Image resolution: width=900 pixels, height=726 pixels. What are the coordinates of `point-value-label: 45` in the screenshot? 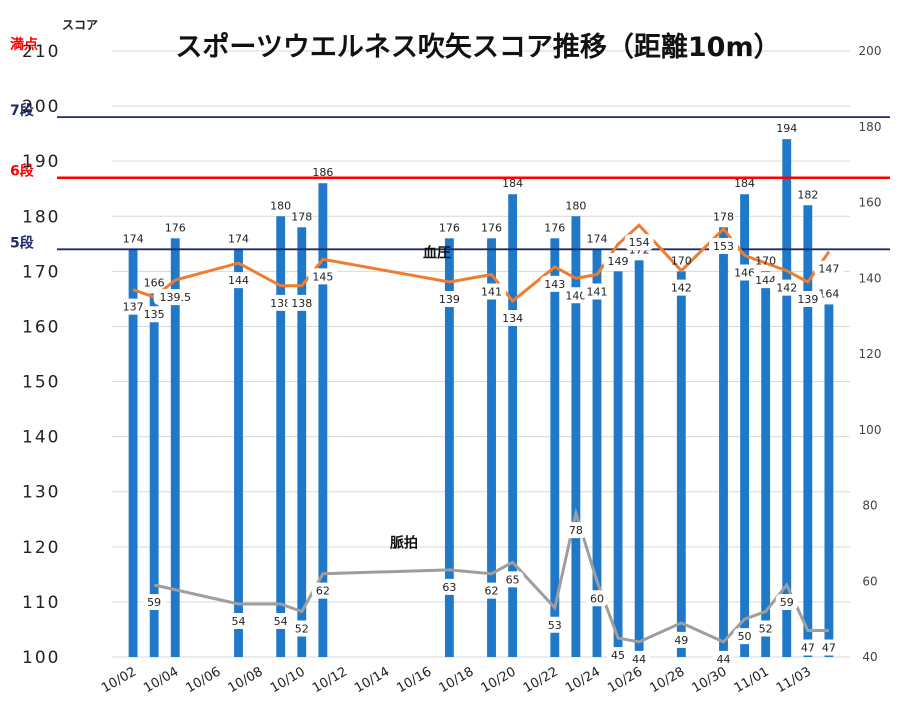 It's located at (618, 655).